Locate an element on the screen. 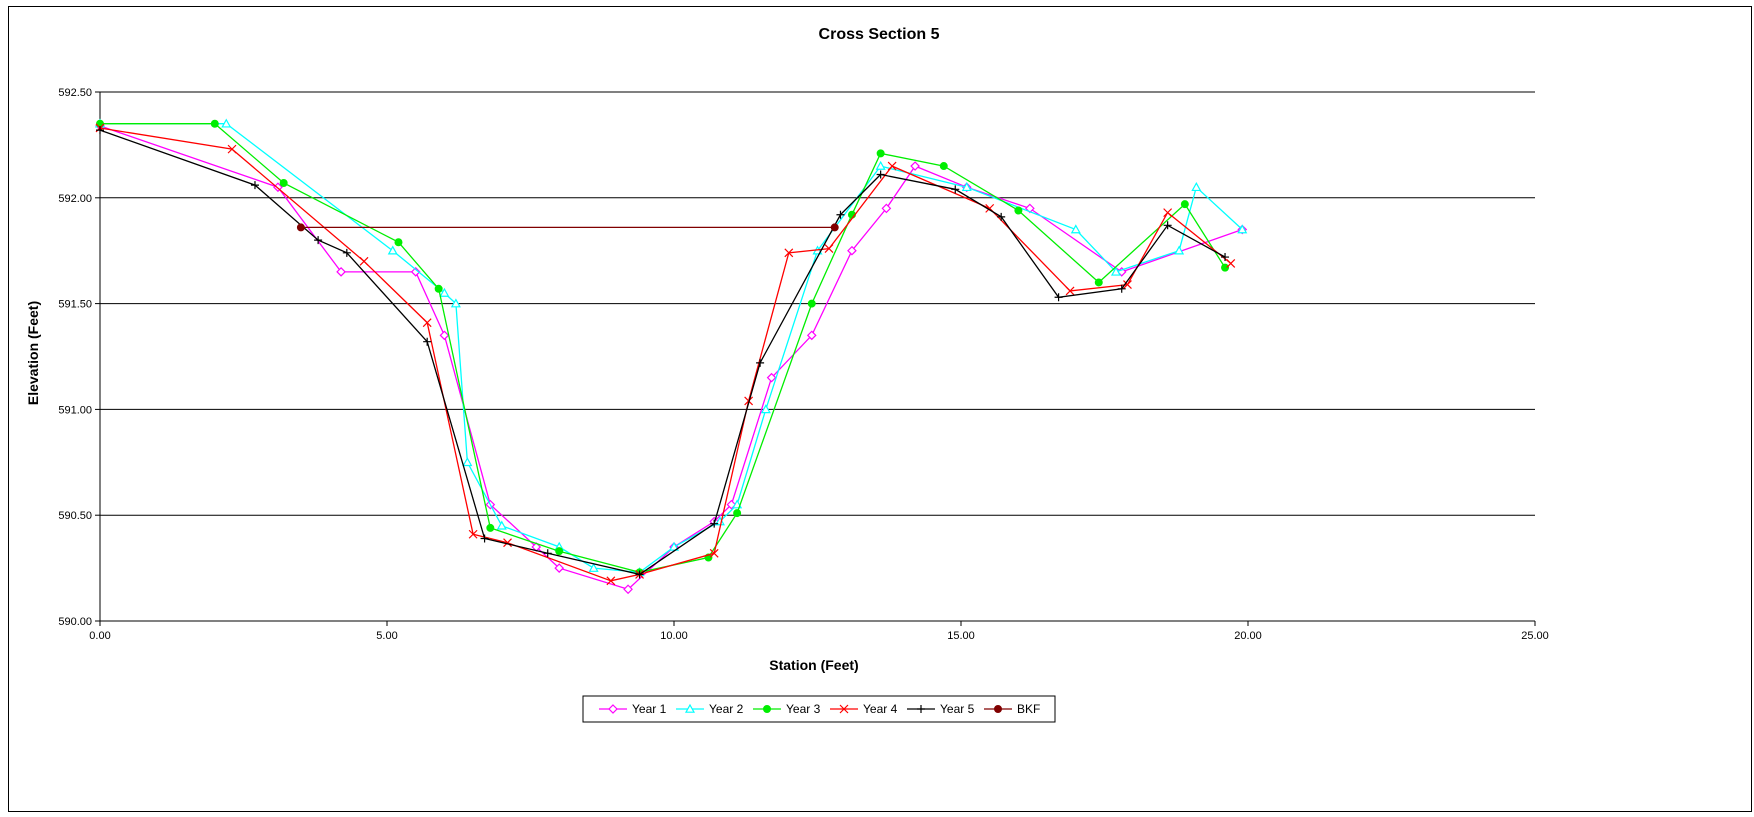 Image resolution: width=1754 pixels, height=817 pixels. series-bkf is located at coordinates (567, 227).